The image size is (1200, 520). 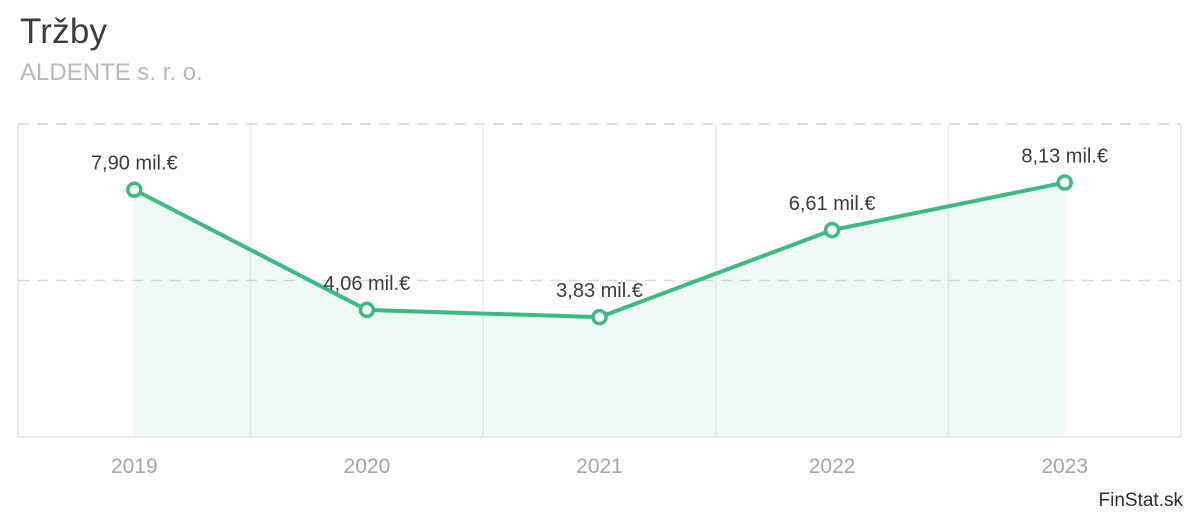 What do you see at coordinates (1064, 466) in the screenshot?
I see `x-axis-label: 2023` at bounding box center [1064, 466].